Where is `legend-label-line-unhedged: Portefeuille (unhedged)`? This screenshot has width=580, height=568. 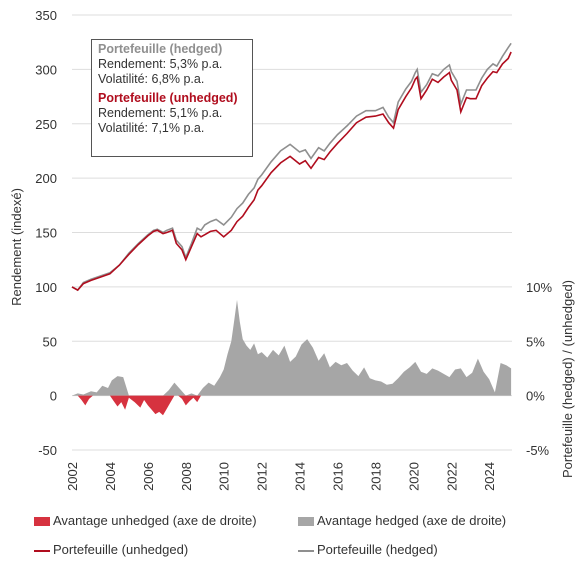 legend-label-line-unhedged: Portefeuille (unhedged) is located at coordinates (121, 549).